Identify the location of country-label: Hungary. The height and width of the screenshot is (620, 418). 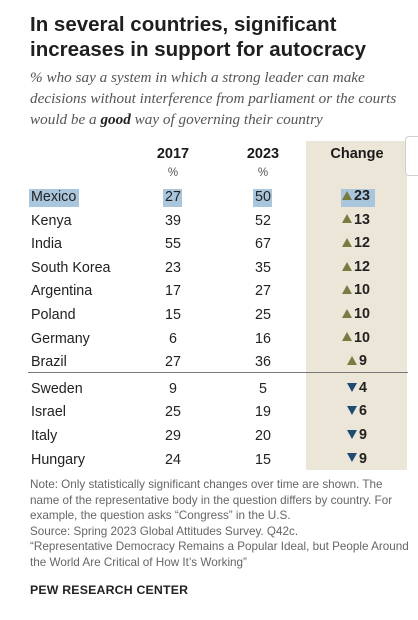
(58, 459).